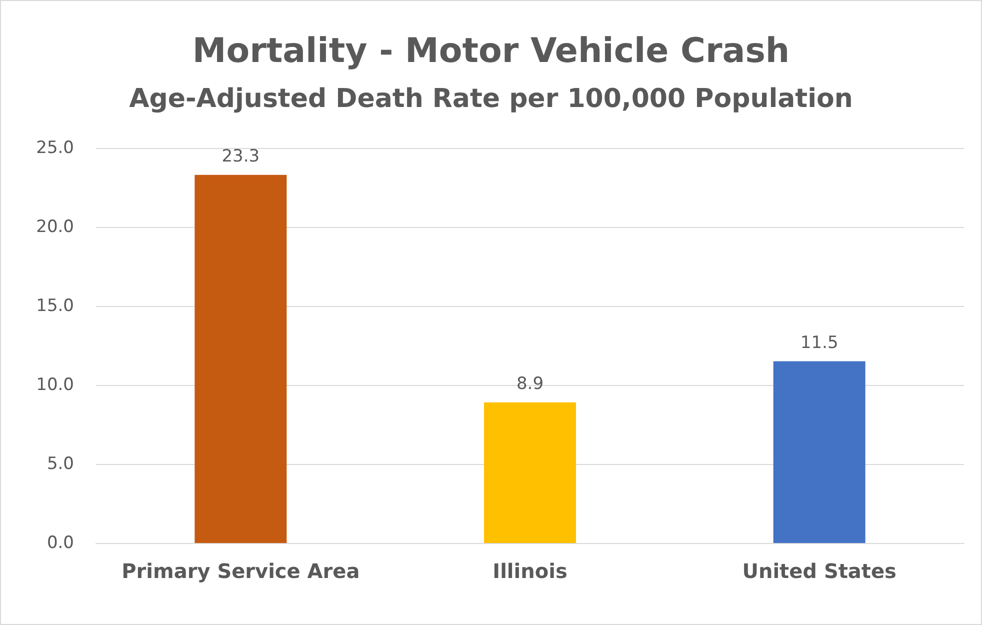 The width and height of the screenshot is (982, 625). I want to click on chart-subtitle: Age-Adjusted Death Rate per 100,000 Population, so click(491, 99).